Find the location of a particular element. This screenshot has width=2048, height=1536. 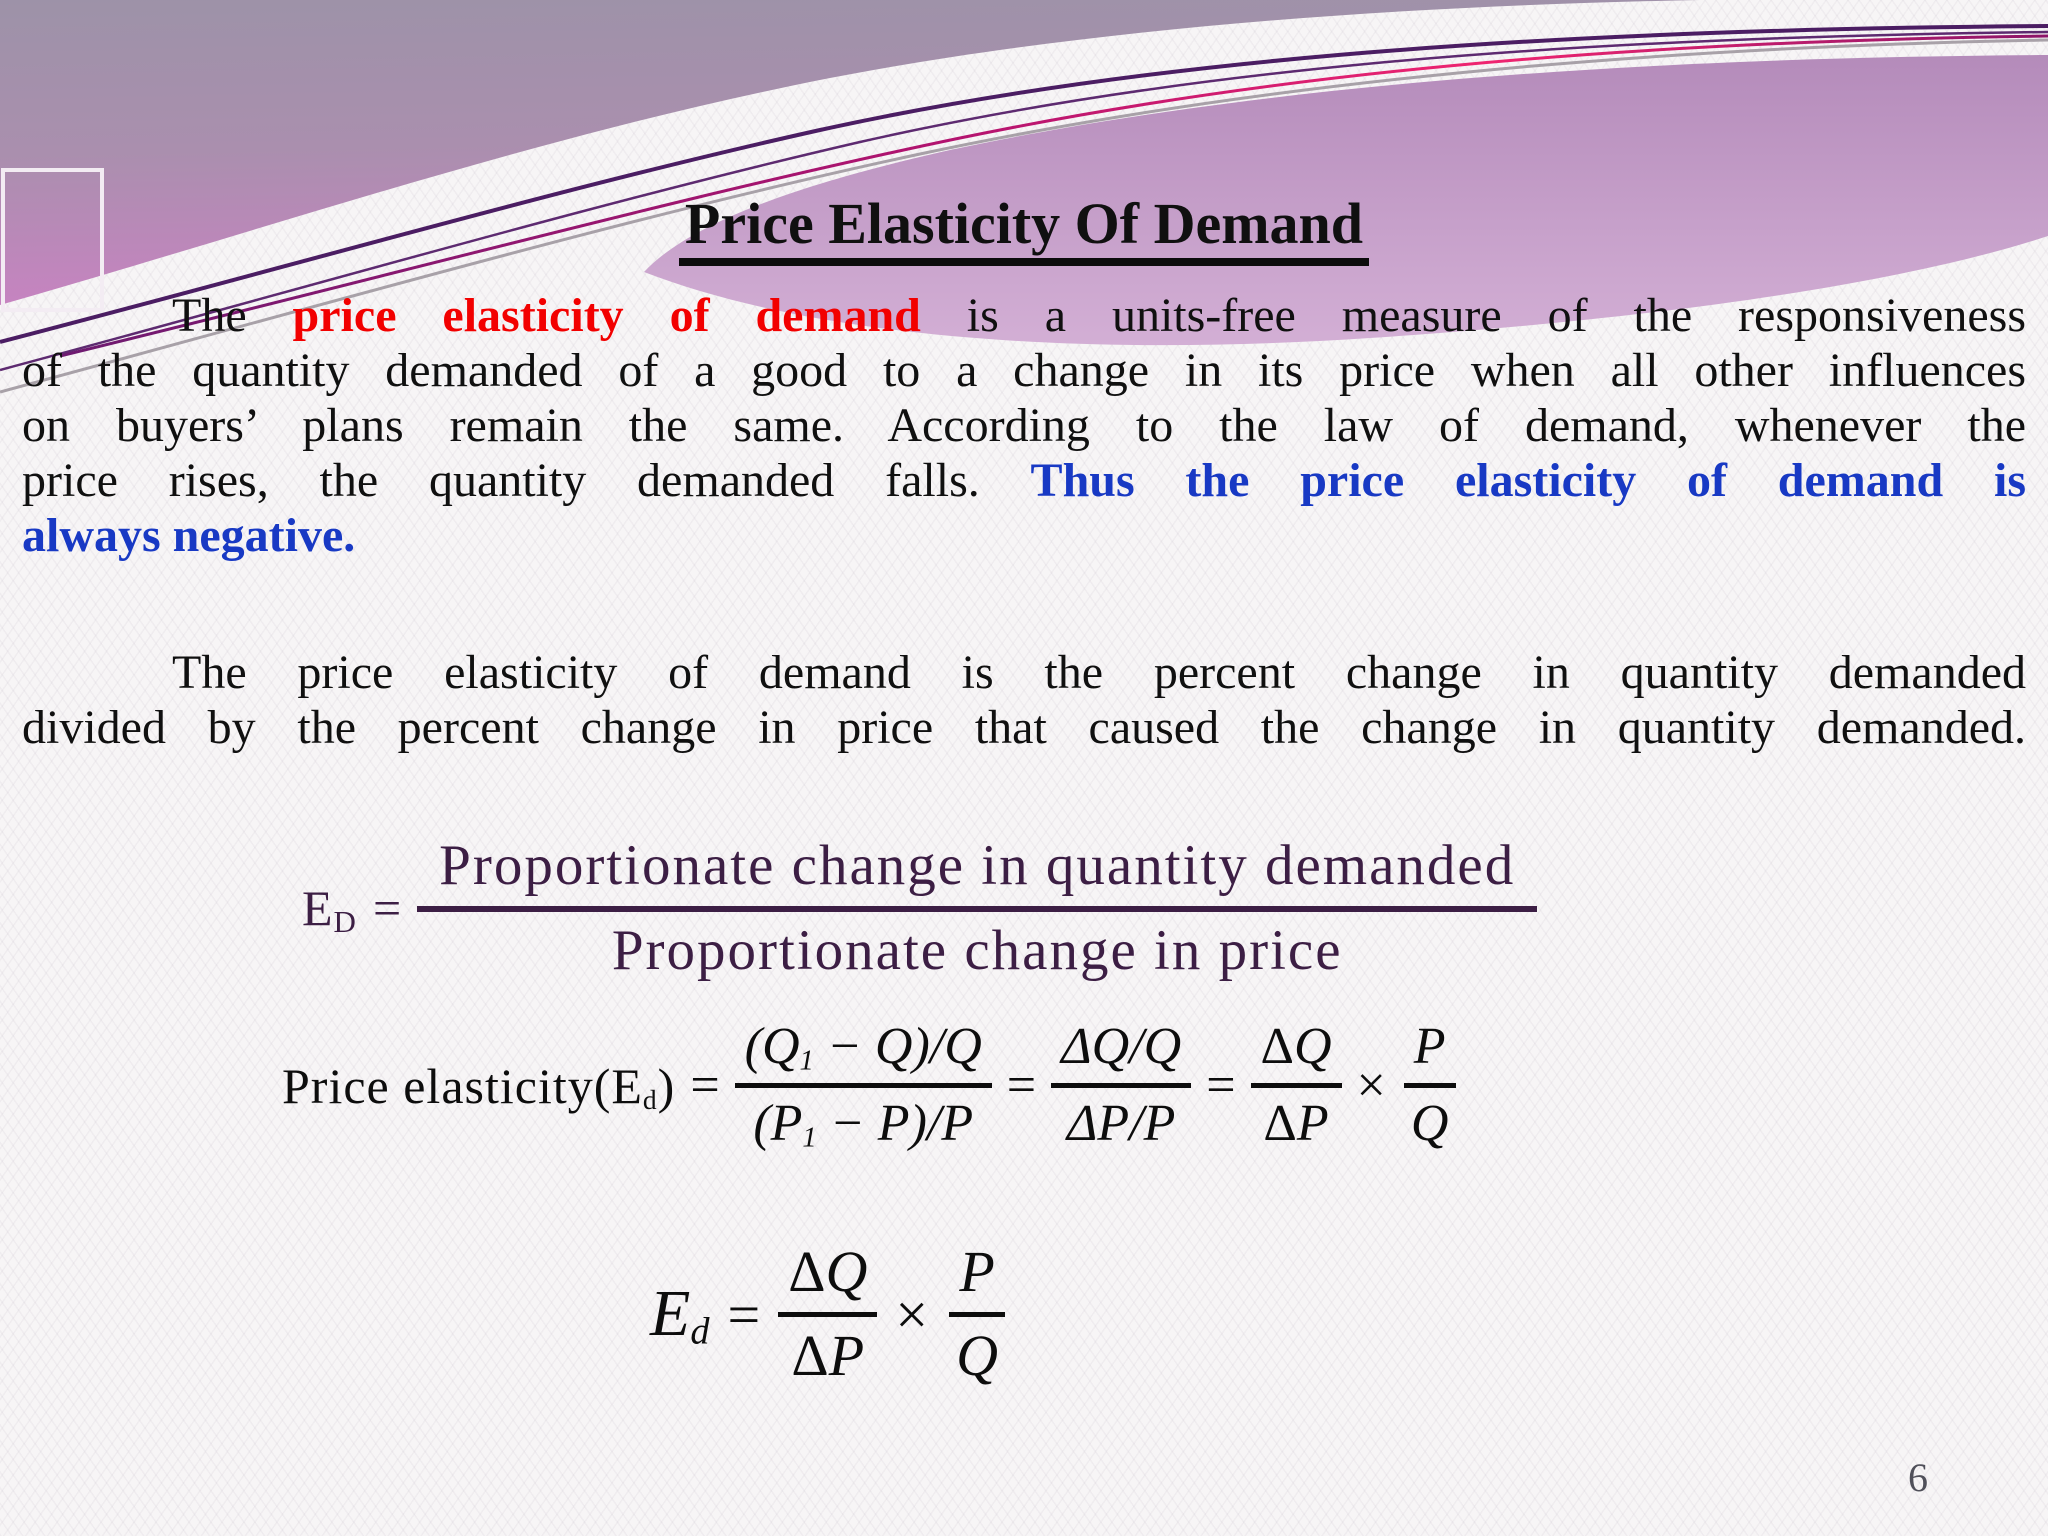

compact-elasticity-formula: Ed = ΔQ ΔP × P Q is located at coordinates (829, 1314).